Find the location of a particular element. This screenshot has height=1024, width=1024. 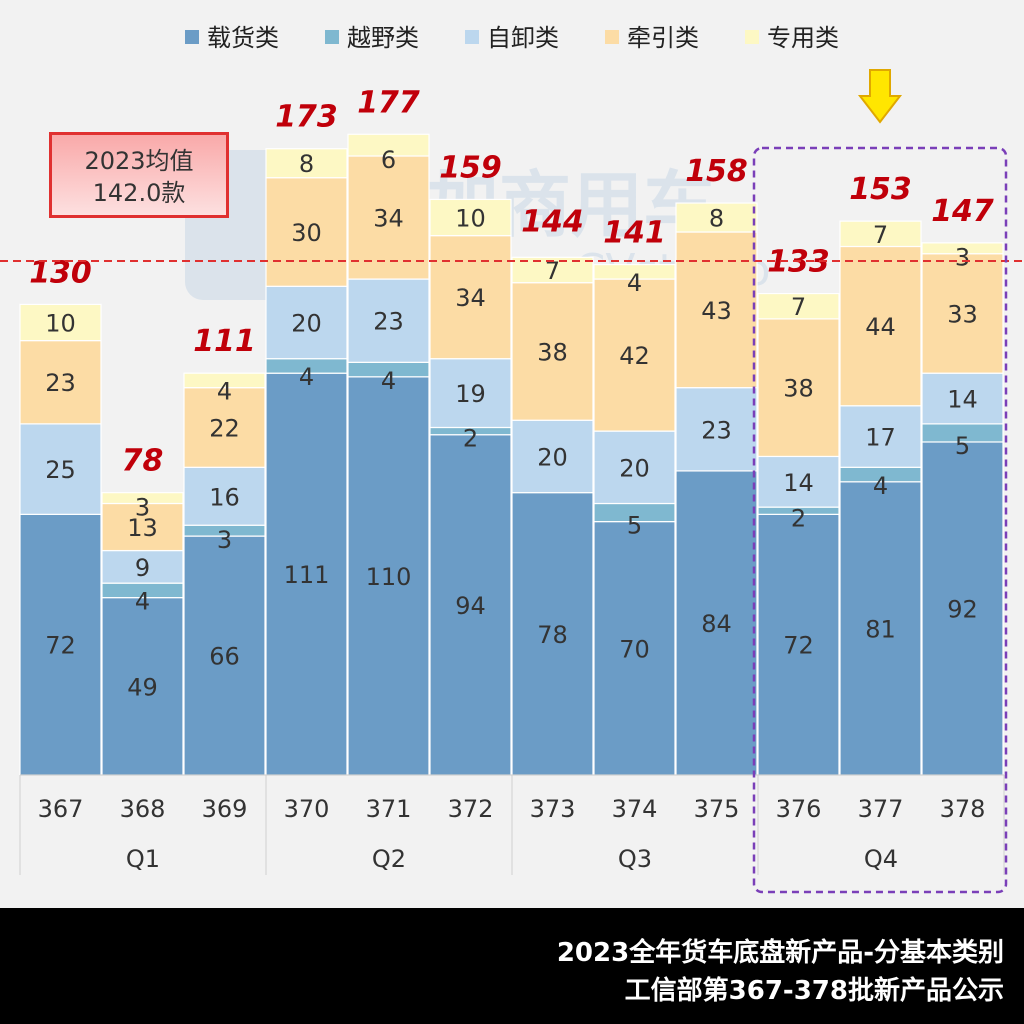

data-label: 7 is located at coordinates (880, 235).